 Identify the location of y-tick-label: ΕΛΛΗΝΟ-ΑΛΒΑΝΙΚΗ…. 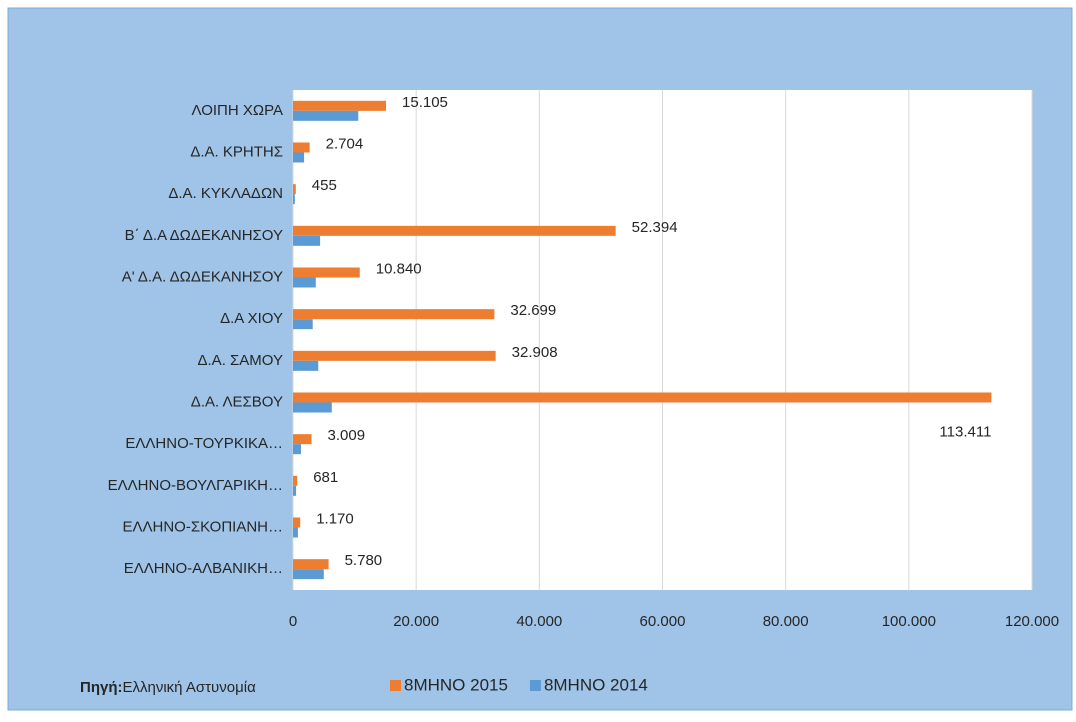
(203, 568).